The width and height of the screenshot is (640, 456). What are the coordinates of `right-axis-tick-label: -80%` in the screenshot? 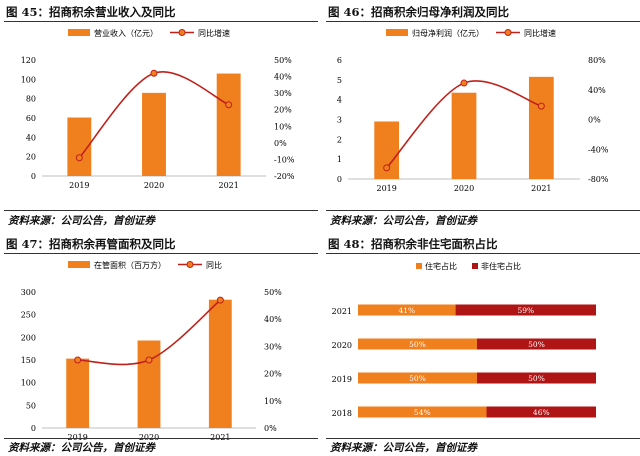 It's located at (598, 179).